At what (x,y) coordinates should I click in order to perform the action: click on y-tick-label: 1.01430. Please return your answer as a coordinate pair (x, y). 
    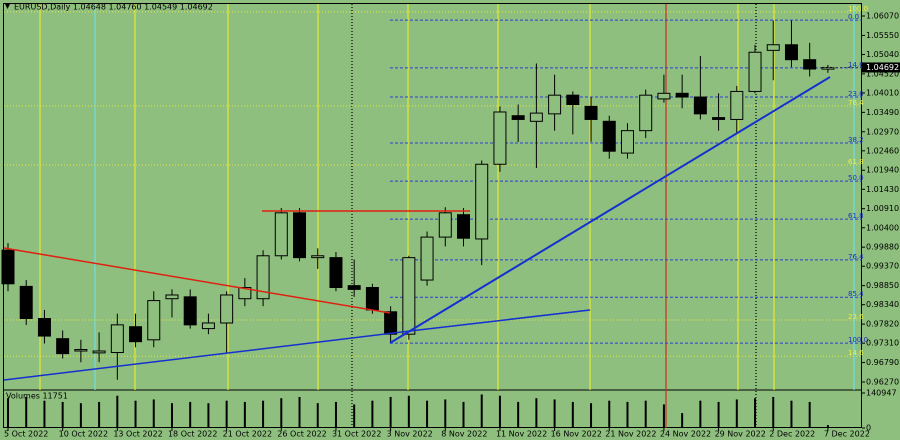
    Looking at the image, I should click on (882, 189).